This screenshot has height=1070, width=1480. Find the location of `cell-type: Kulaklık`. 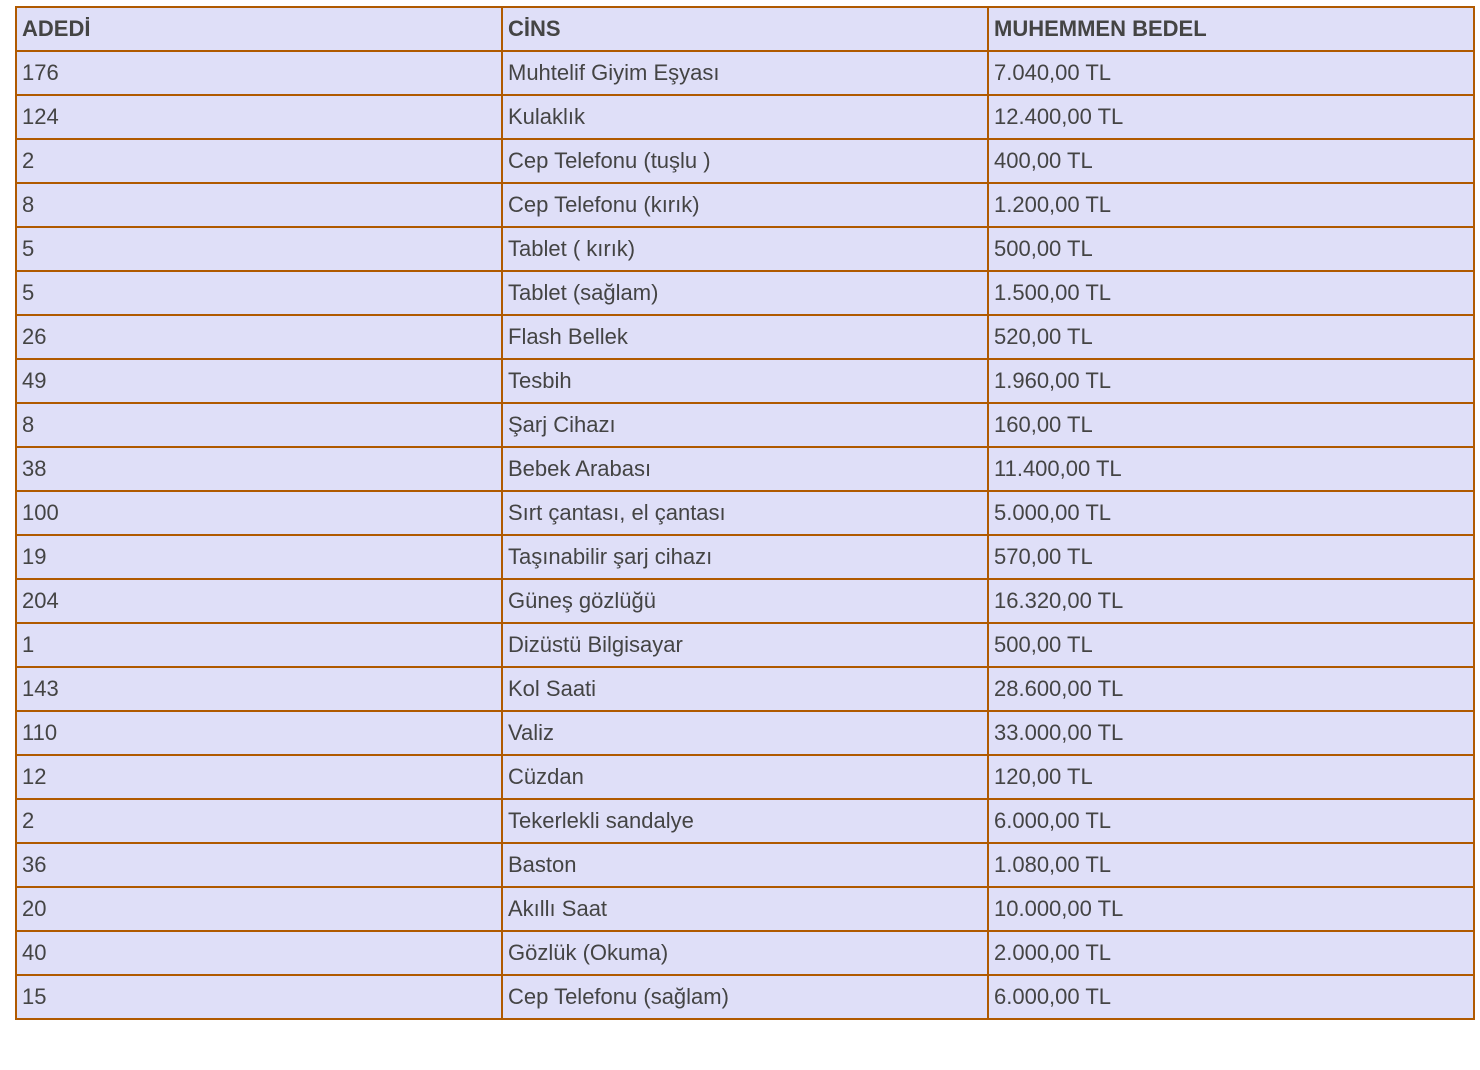

cell-type: Kulaklık is located at coordinates (745, 117).